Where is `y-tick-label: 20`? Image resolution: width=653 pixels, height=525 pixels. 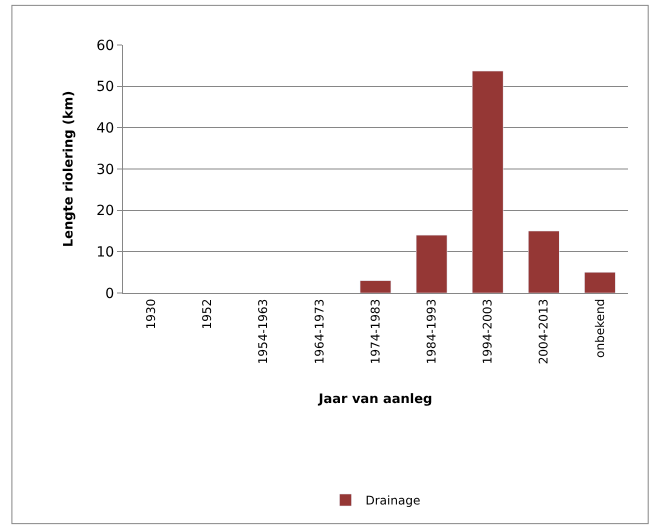 y-tick-label: 20 is located at coordinates (105, 211).